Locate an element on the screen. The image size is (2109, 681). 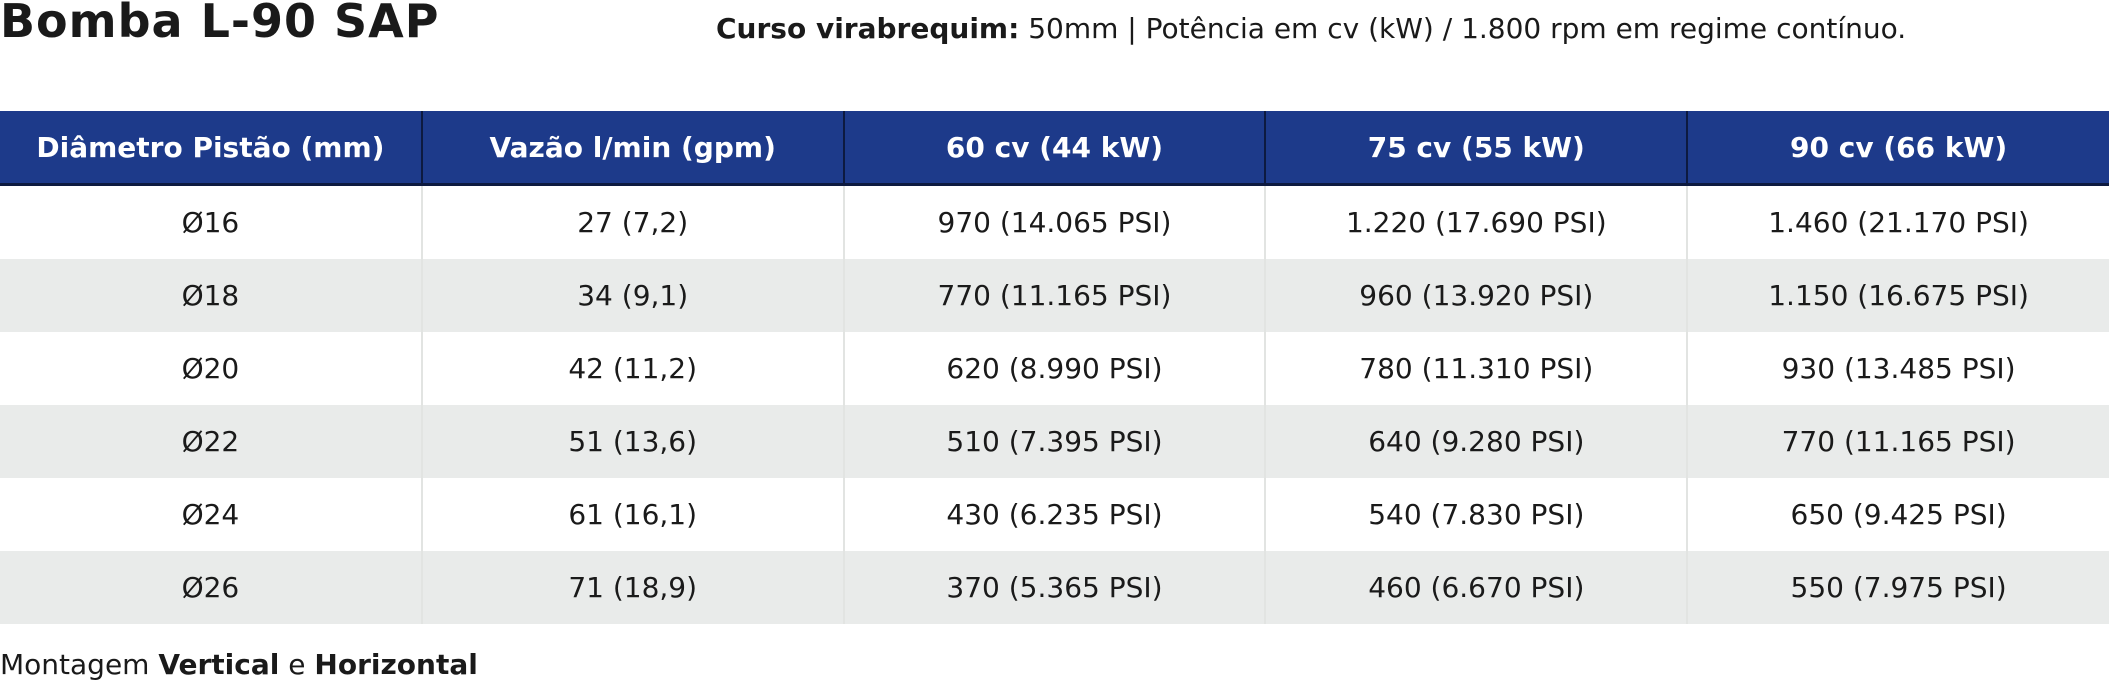
cell-flow: 34 (9,1) is located at coordinates (632, 295).